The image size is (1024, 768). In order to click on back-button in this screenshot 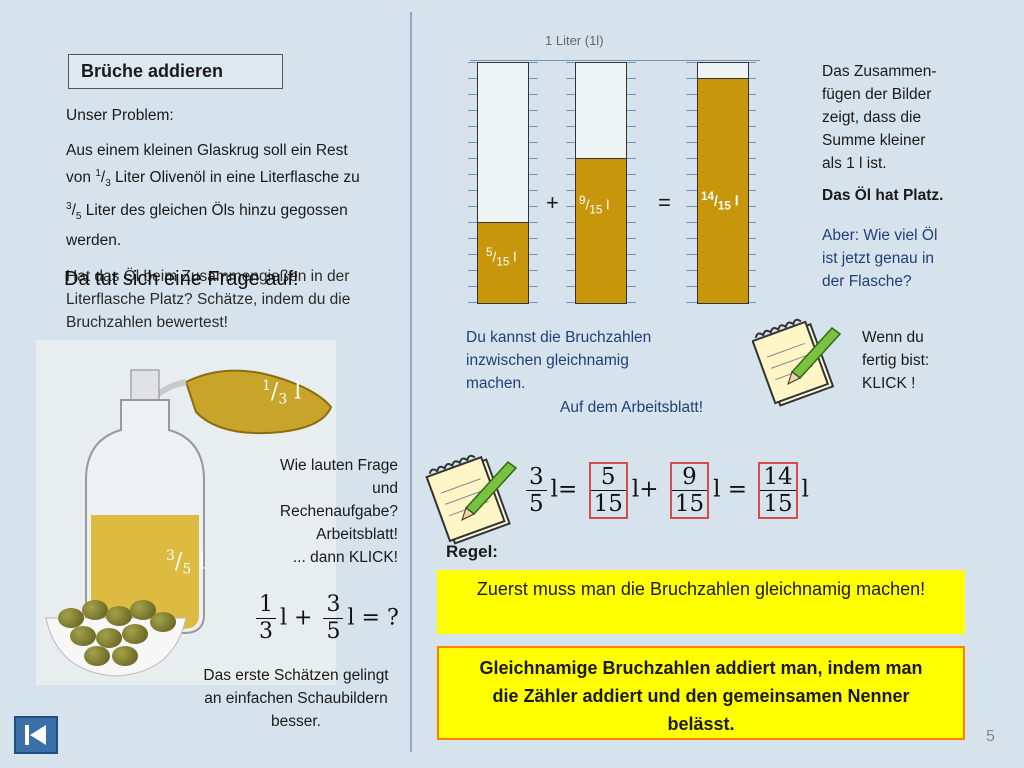, I will do `click(36, 735)`.